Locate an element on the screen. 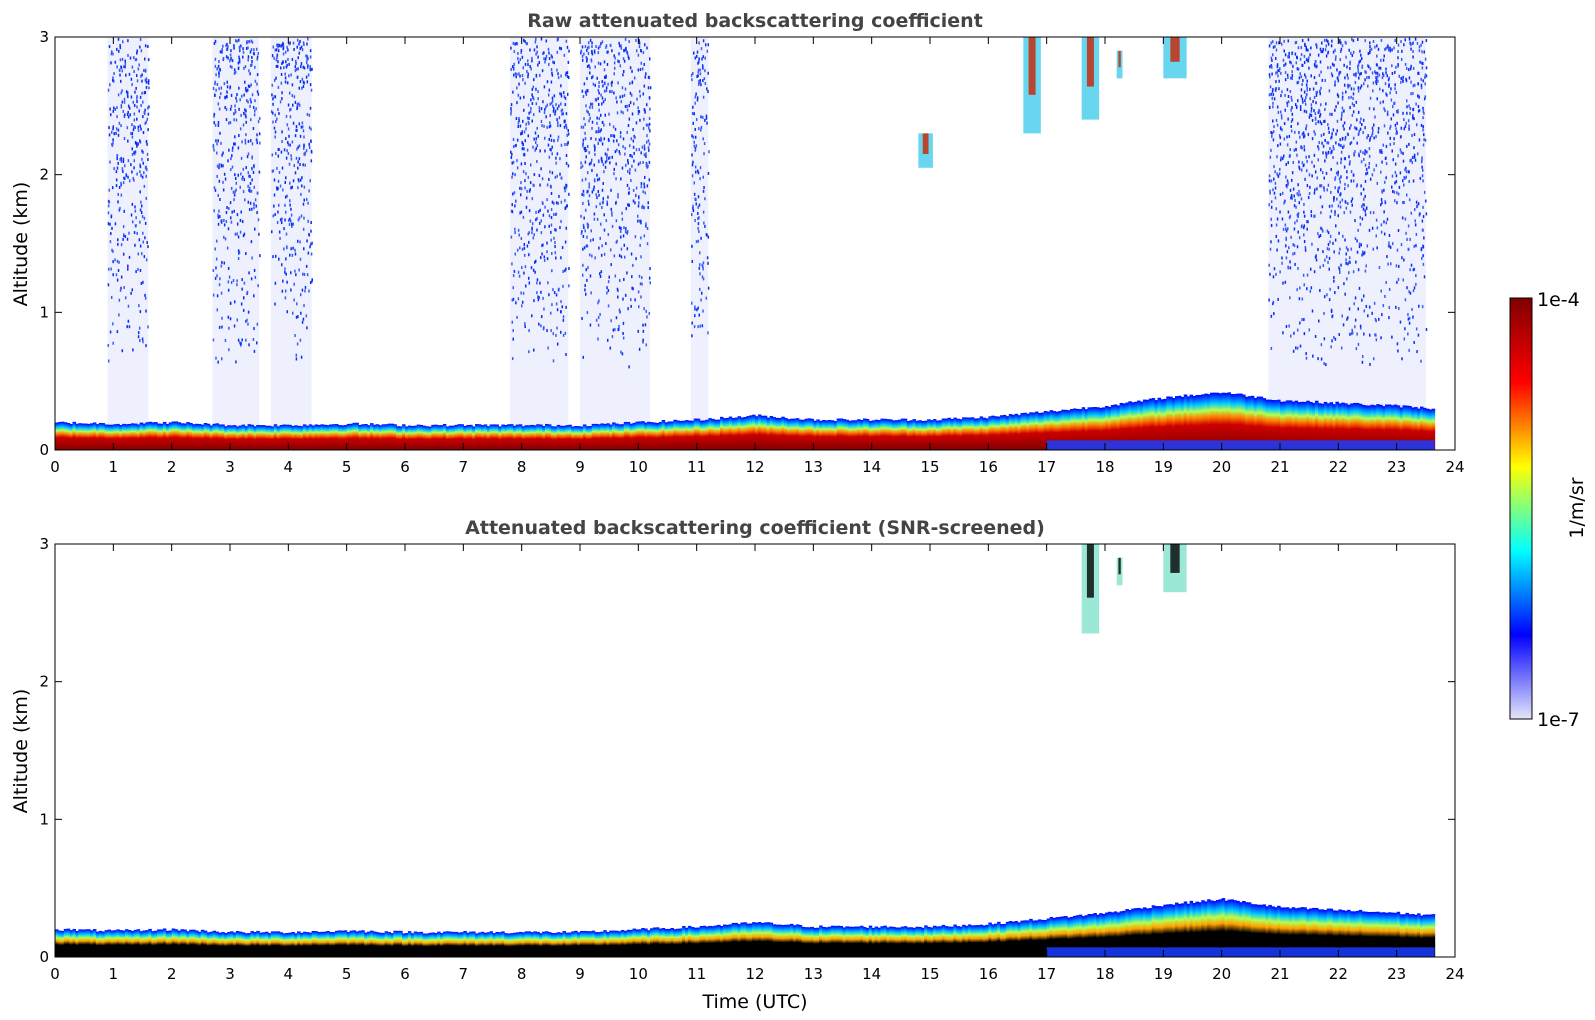 The image size is (1595, 1020). cloud-core is located at coordinates (925, 144).